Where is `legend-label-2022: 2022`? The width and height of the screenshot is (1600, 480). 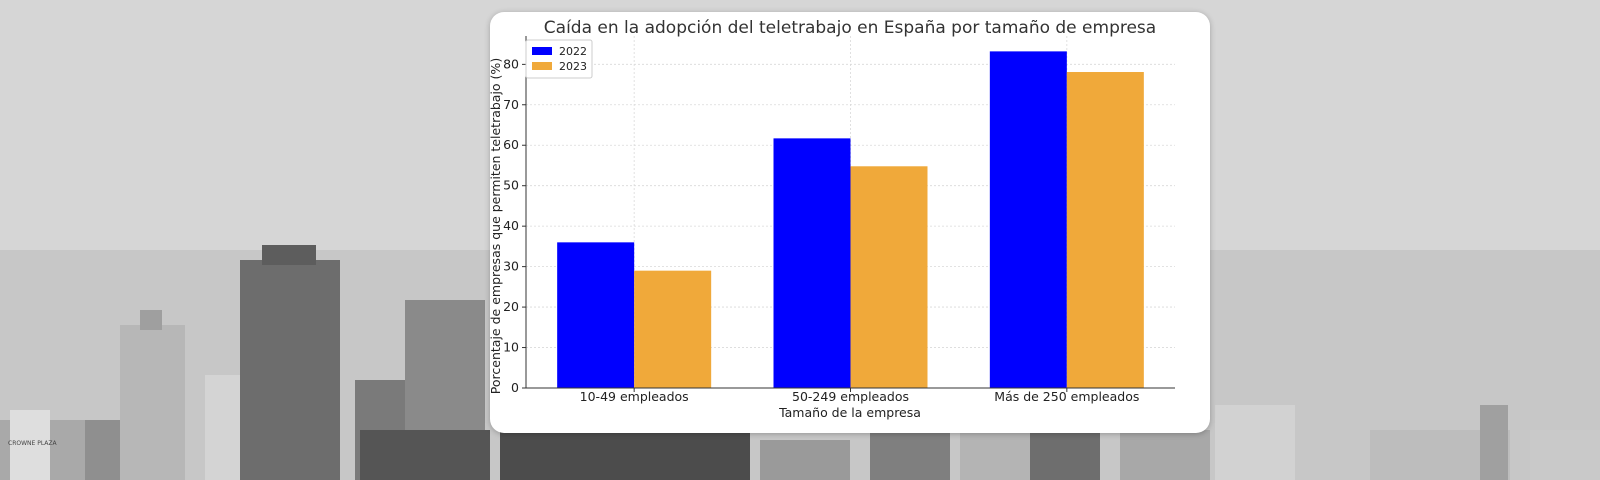 legend-label-2022: 2022 is located at coordinates (573, 51).